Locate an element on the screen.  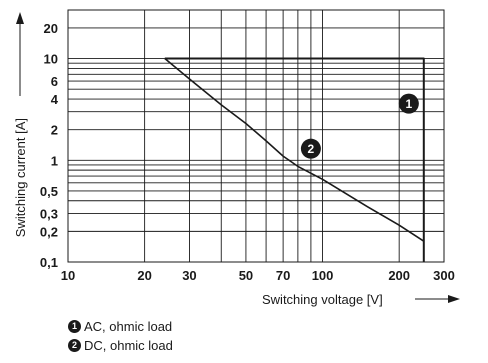
y-tick-label: 2 is located at coordinates (54, 130).